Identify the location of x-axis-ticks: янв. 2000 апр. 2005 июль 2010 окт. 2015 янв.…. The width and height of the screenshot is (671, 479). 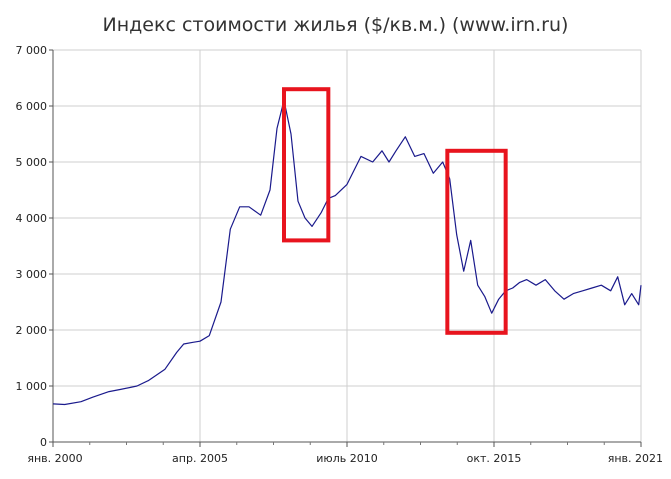
(345, 453).